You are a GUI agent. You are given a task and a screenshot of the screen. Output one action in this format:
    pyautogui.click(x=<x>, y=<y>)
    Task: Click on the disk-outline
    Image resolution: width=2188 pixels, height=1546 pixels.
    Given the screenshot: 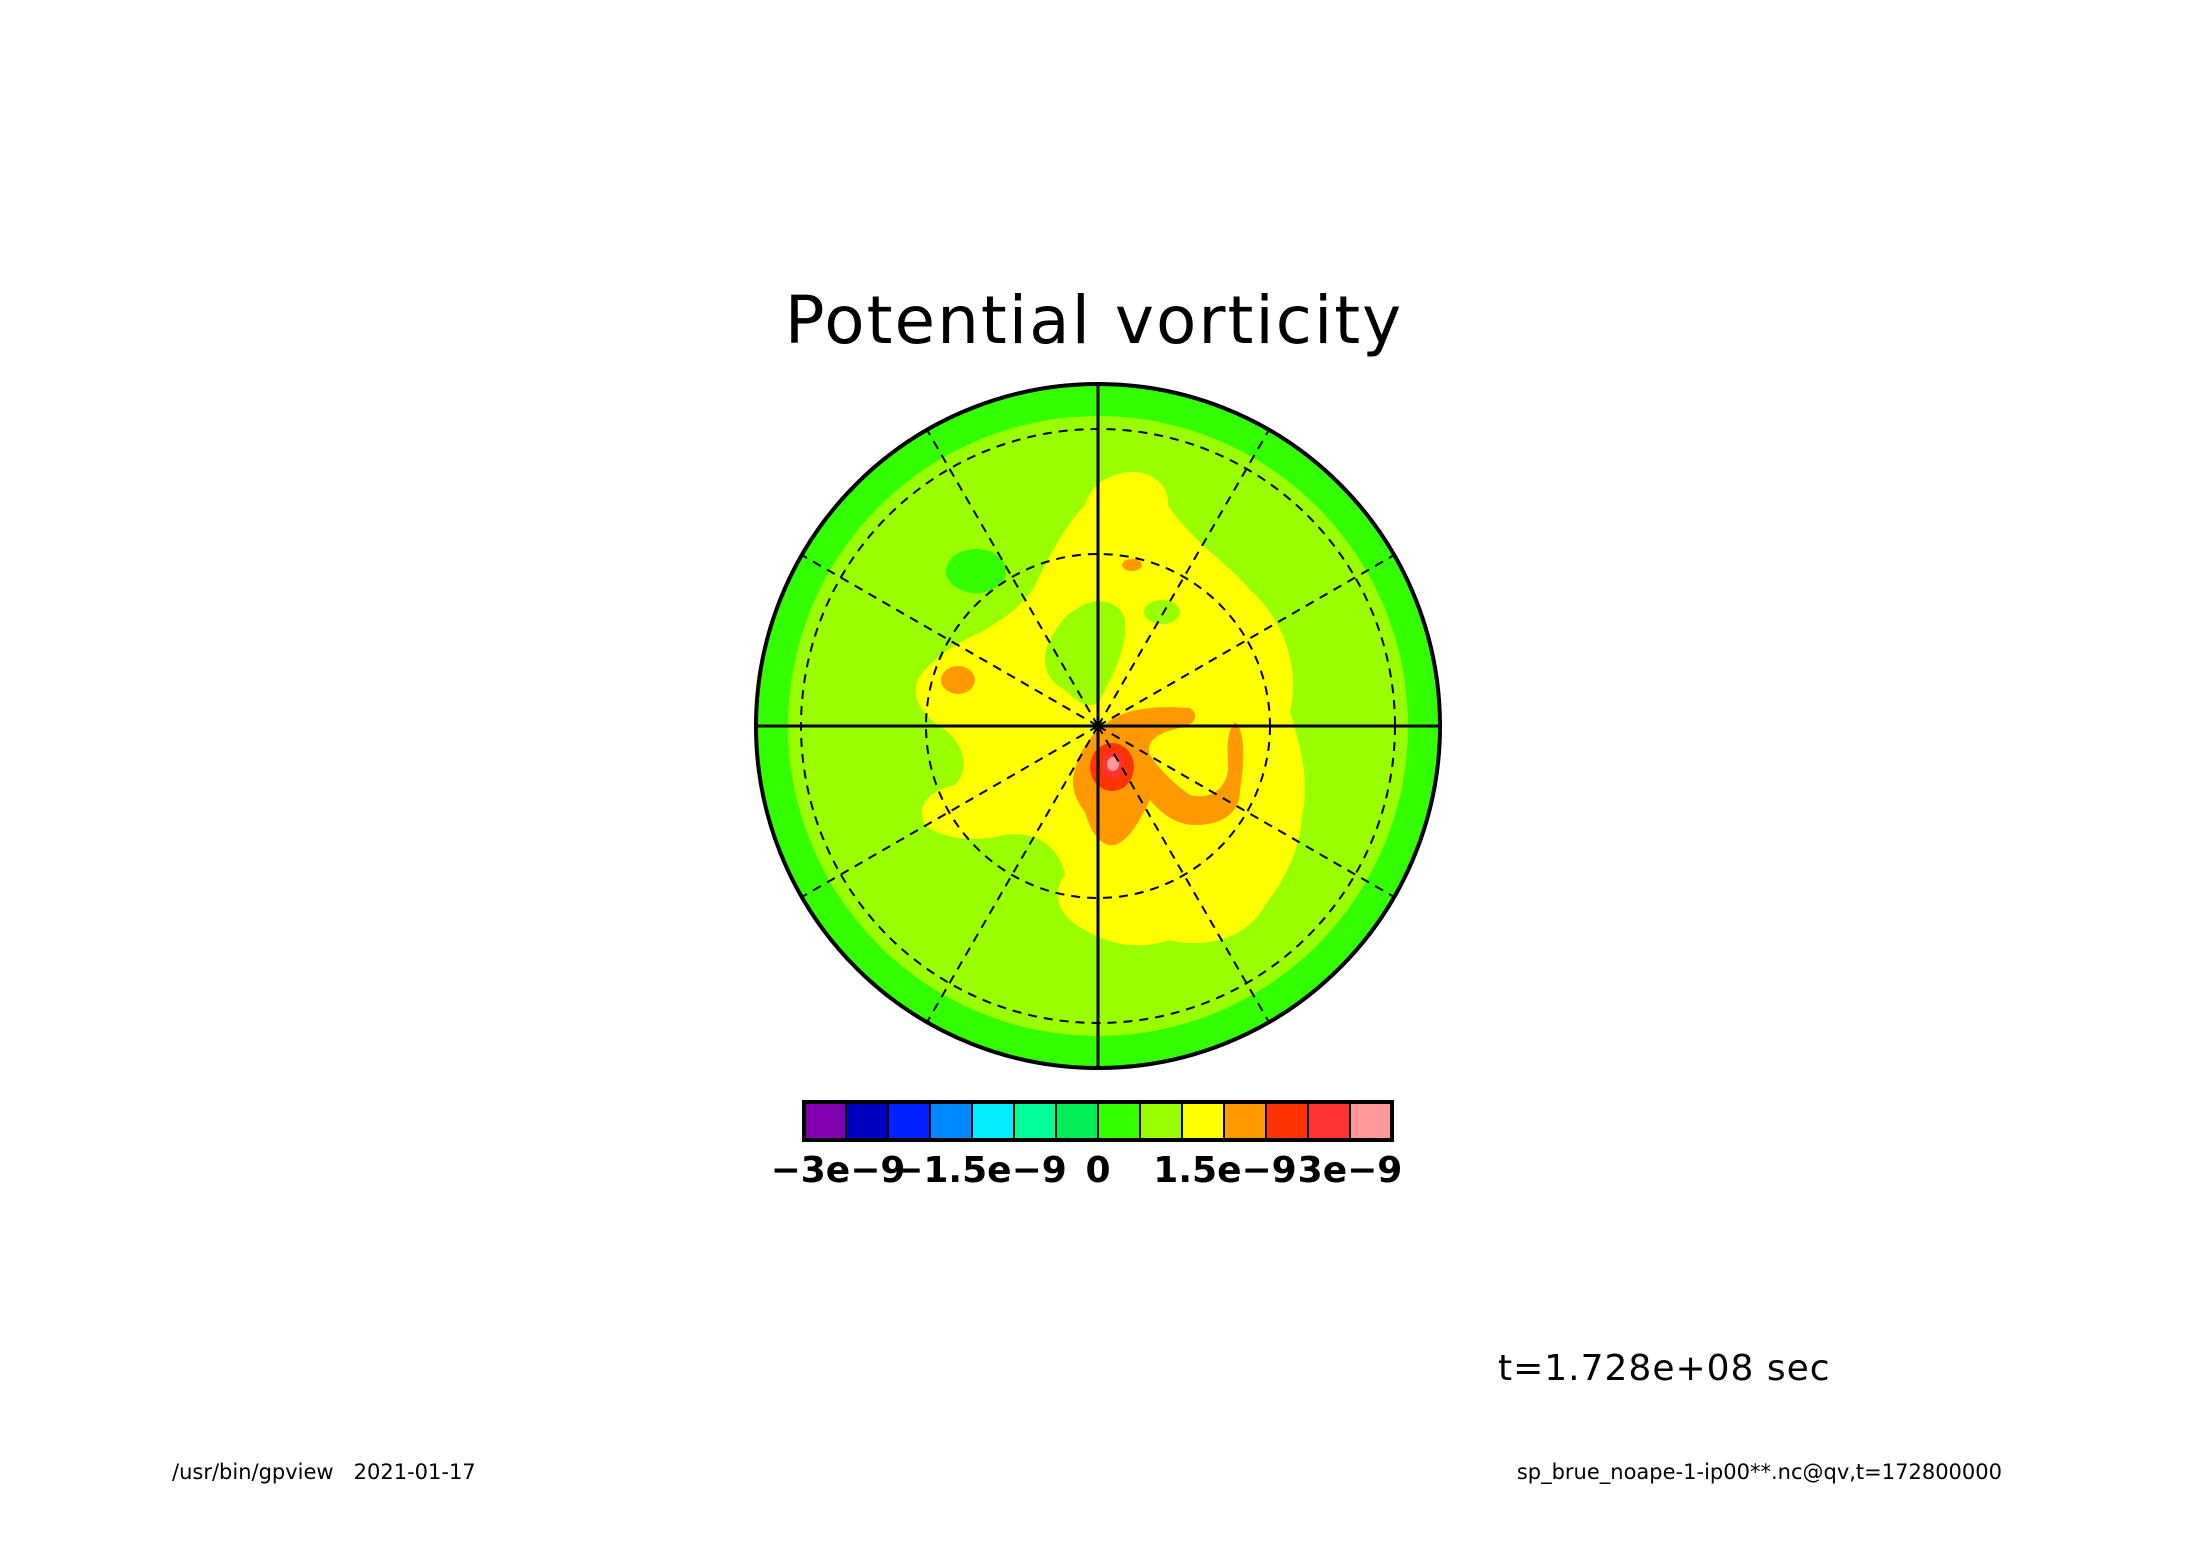 What is the action you would take?
    pyautogui.click(x=1098, y=726)
    